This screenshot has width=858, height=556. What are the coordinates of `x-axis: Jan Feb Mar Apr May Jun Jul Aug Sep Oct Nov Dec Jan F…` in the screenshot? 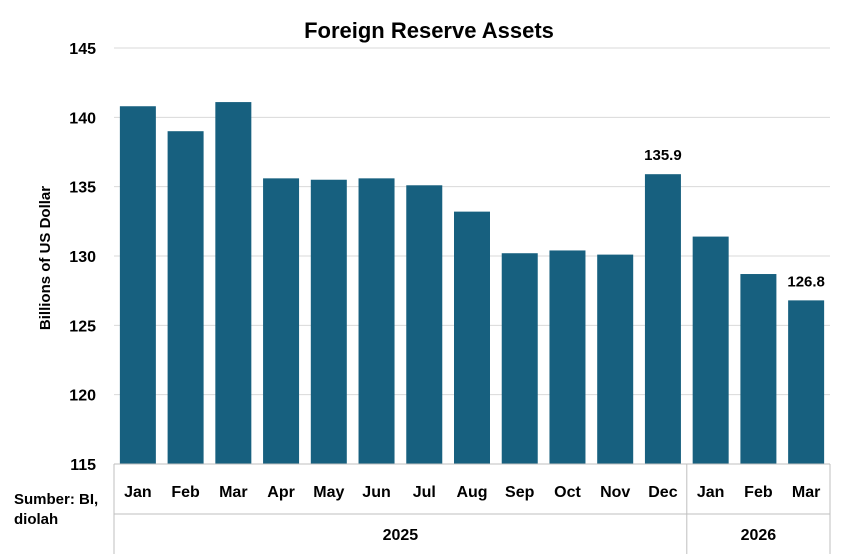 It's located at (472, 508).